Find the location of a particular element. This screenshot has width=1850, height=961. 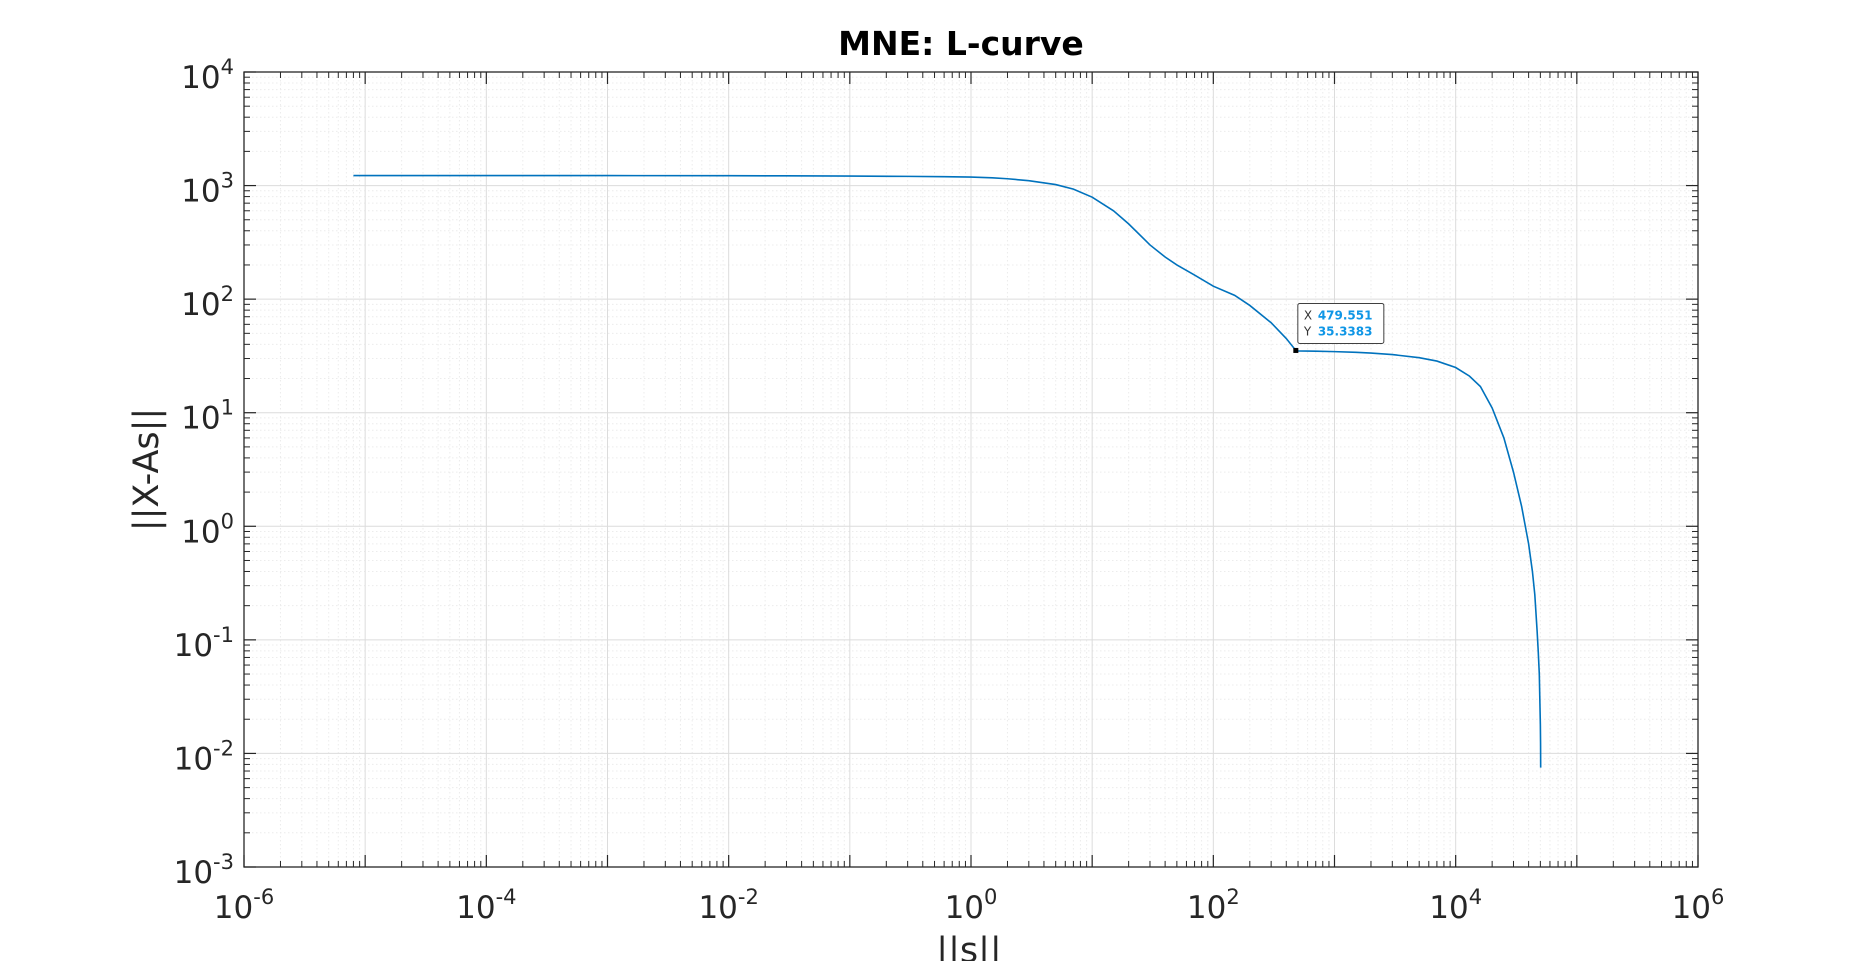

x-tick-label: 10⁻⁶ is located at coordinates (244, 905).